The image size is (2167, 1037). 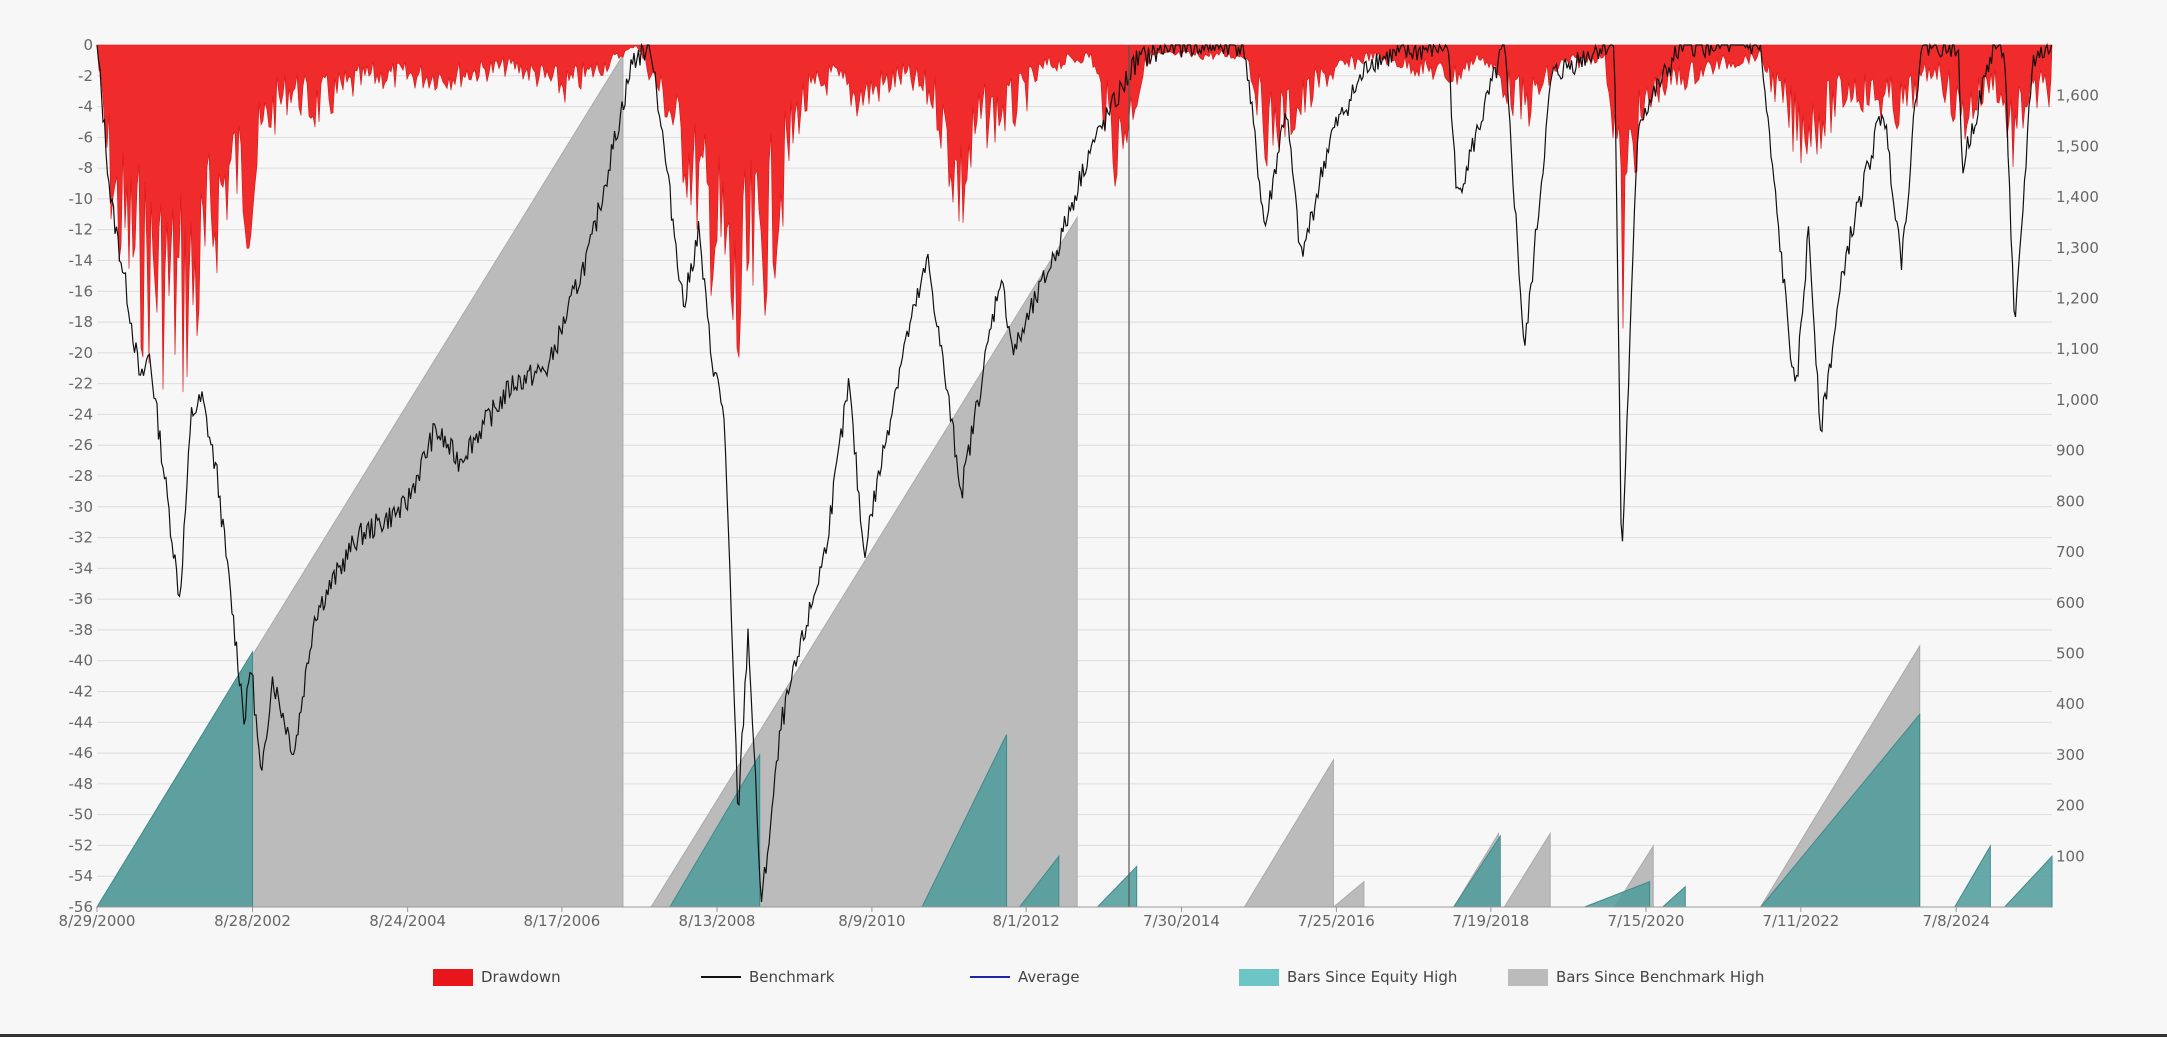 What do you see at coordinates (453, 977) in the screenshot?
I see `legend-swatch-drawdown` at bounding box center [453, 977].